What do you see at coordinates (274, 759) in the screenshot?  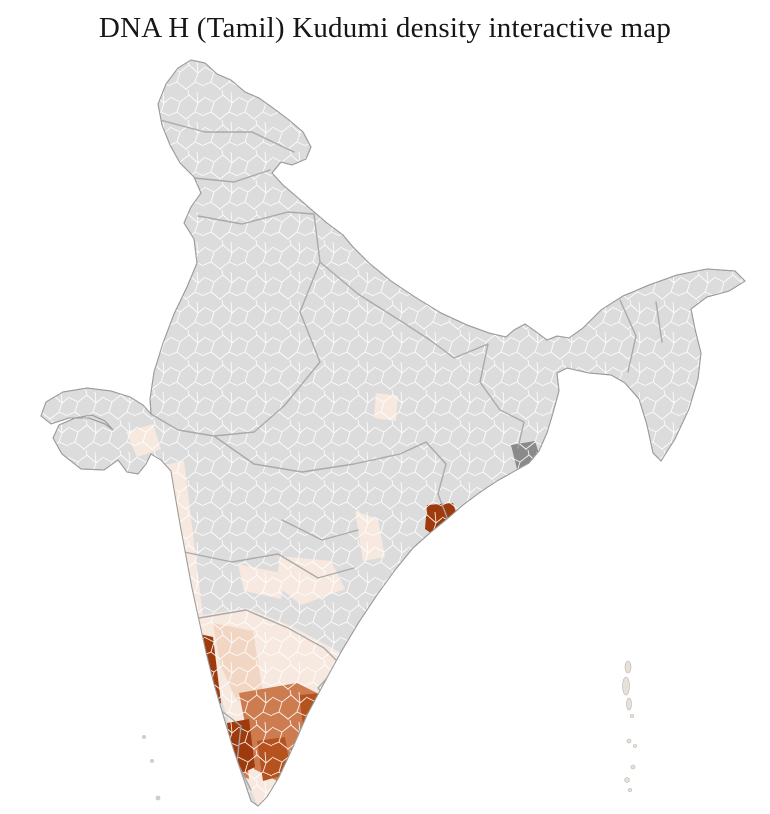 I see `density-region-tamilnadu-inner-district` at bounding box center [274, 759].